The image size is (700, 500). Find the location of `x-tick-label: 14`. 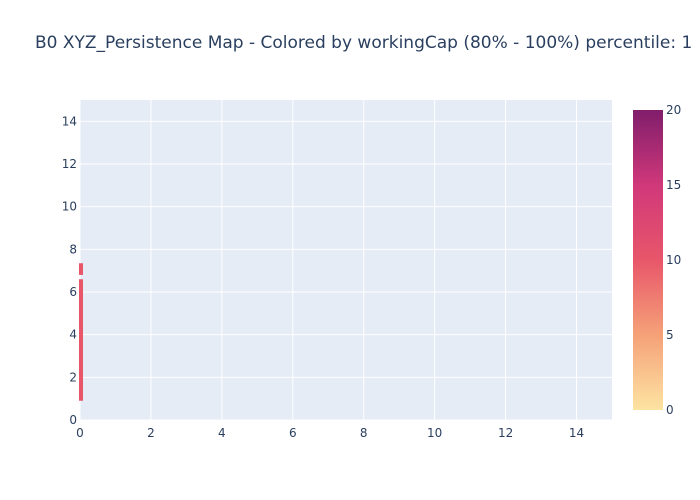

x-tick-label: 14 is located at coordinates (576, 433).